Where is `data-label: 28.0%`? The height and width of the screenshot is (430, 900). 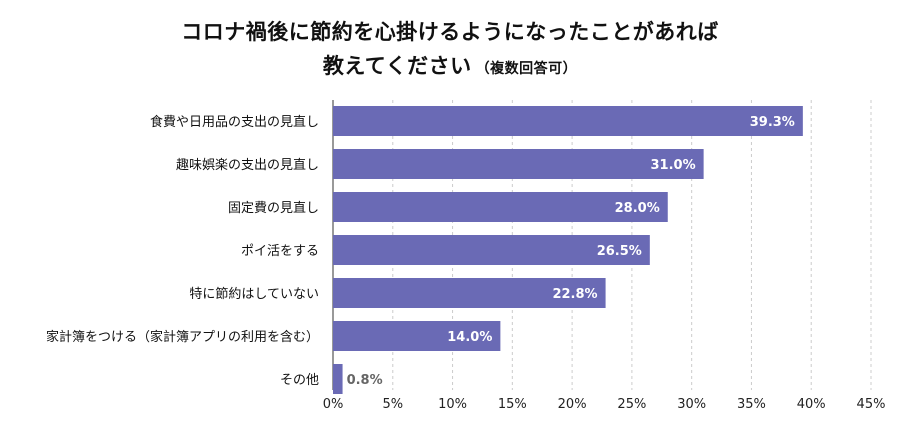
data-label: 28.0% is located at coordinates (637, 208).